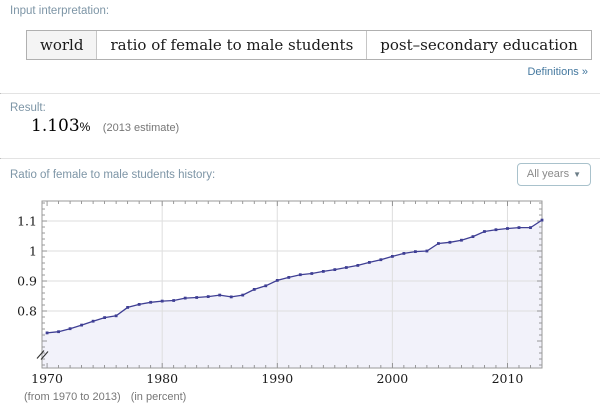 The height and width of the screenshot is (407, 600). Describe the element at coordinates (47, 378) in the screenshot. I see `svg-text: 1970` at that location.